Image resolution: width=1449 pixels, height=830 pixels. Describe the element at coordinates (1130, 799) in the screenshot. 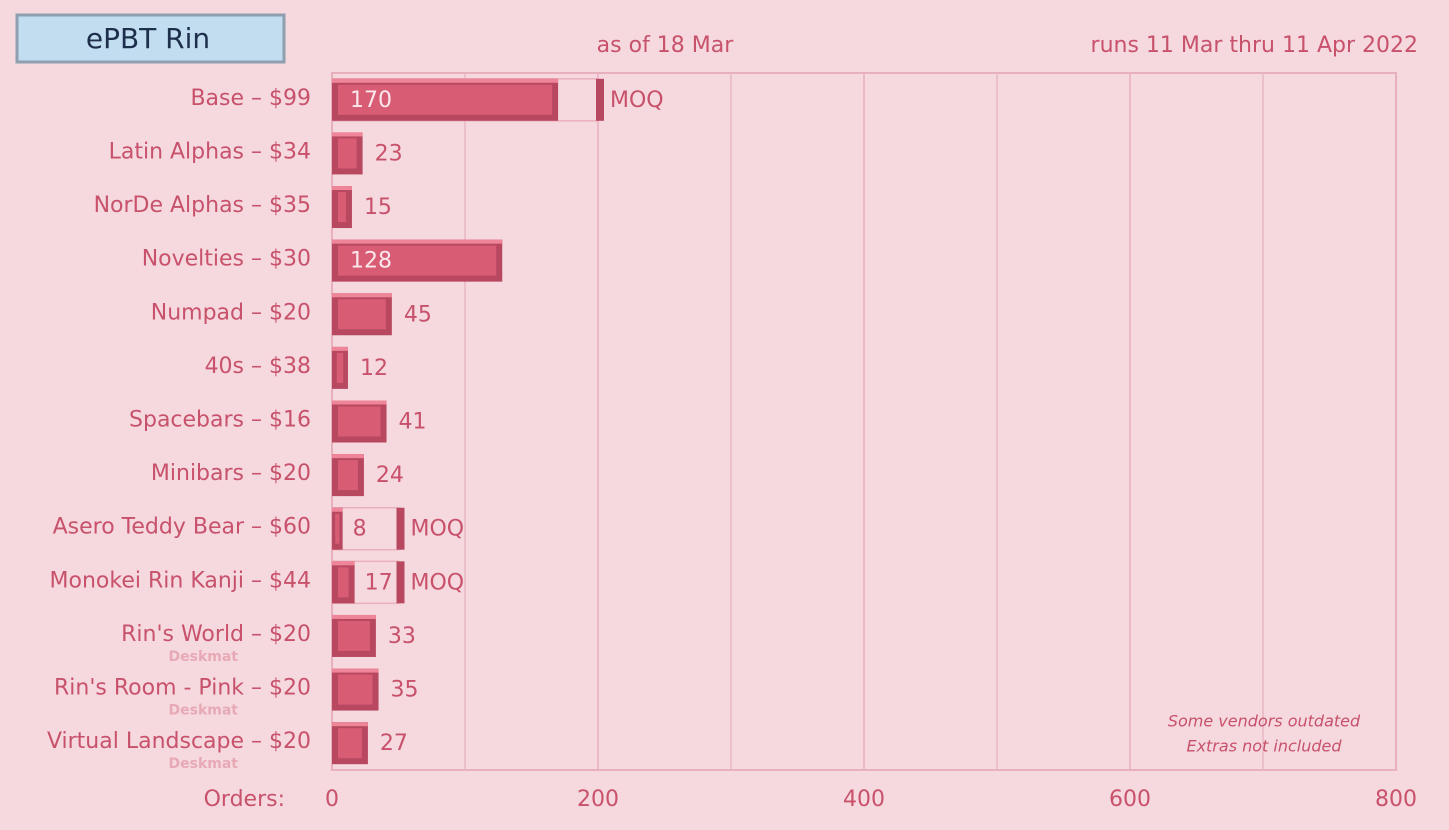

I see `x-tick-label: 600` at that location.